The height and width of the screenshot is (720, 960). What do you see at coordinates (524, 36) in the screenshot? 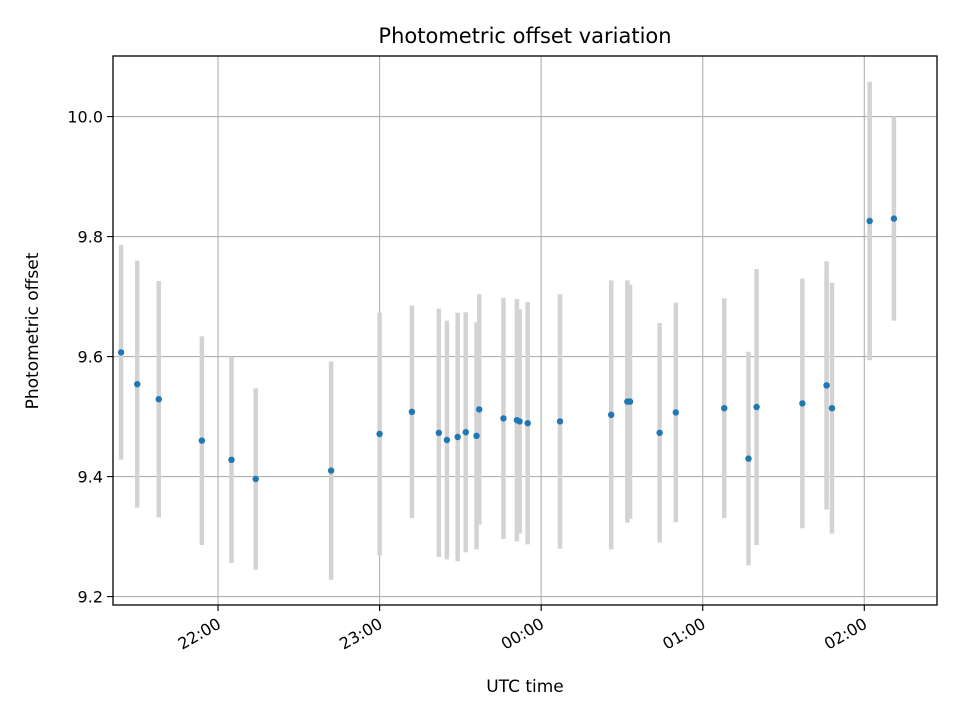
I see `chart-title: Photometric offset variation` at bounding box center [524, 36].